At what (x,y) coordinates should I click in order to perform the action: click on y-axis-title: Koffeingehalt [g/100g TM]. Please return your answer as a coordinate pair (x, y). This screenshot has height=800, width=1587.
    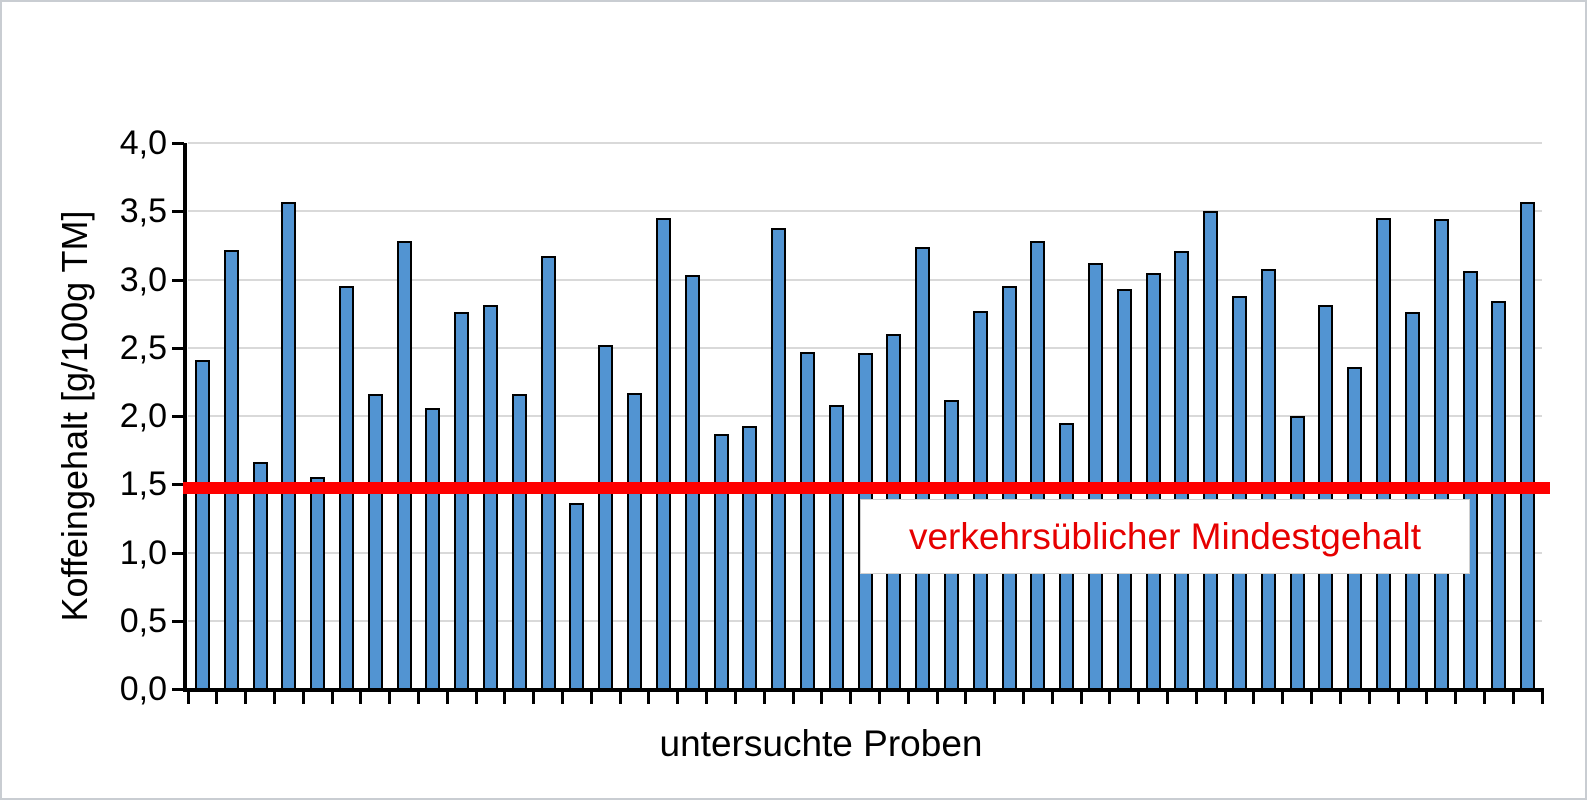
    Looking at the image, I should click on (74, 416).